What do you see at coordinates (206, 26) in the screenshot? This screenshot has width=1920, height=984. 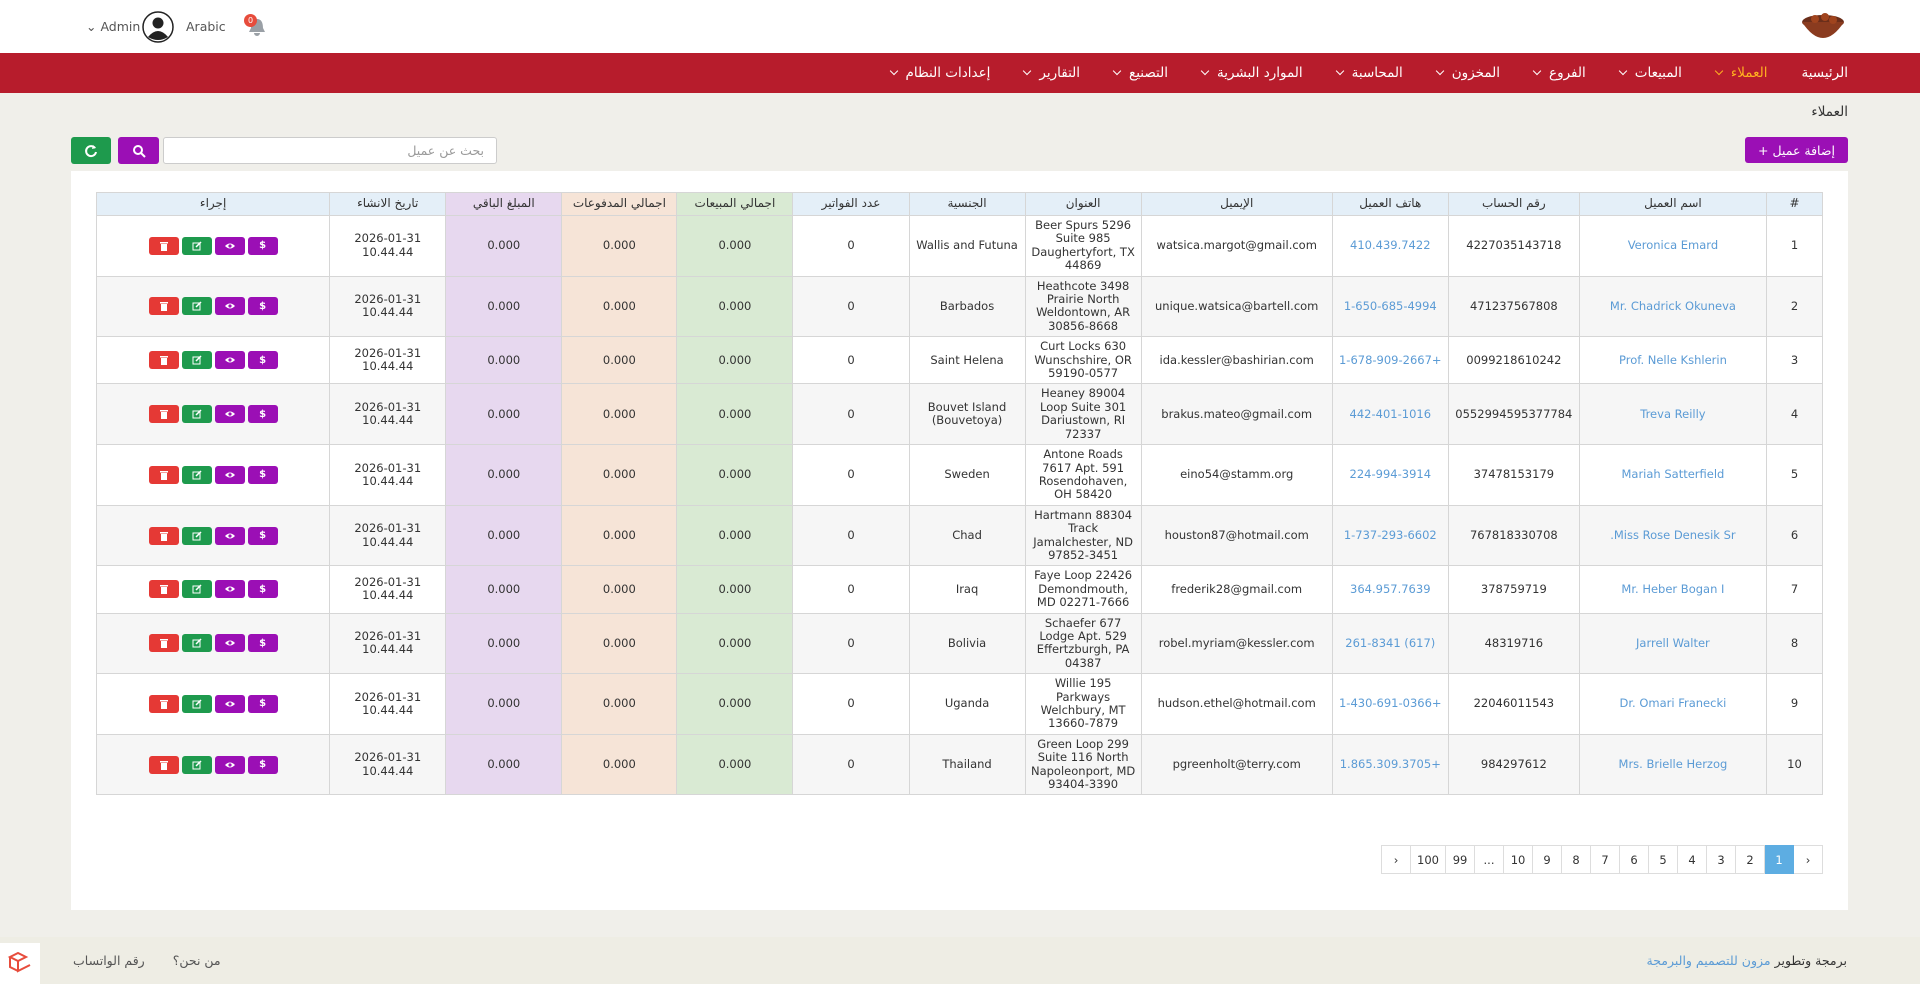 I see `language-switch: Arabic` at bounding box center [206, 26].